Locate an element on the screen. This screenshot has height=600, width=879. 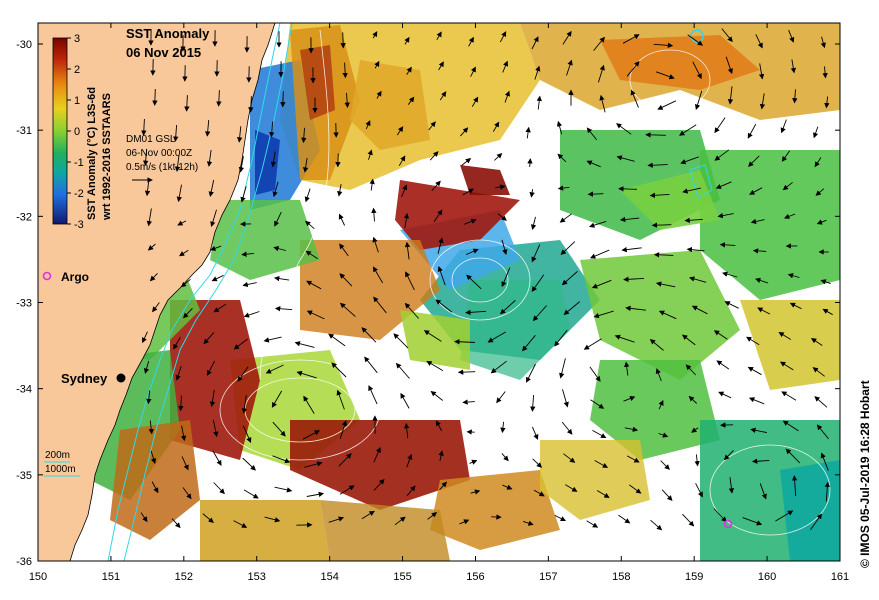
y-tick-label: -31 is located at coordinates (24, 131).